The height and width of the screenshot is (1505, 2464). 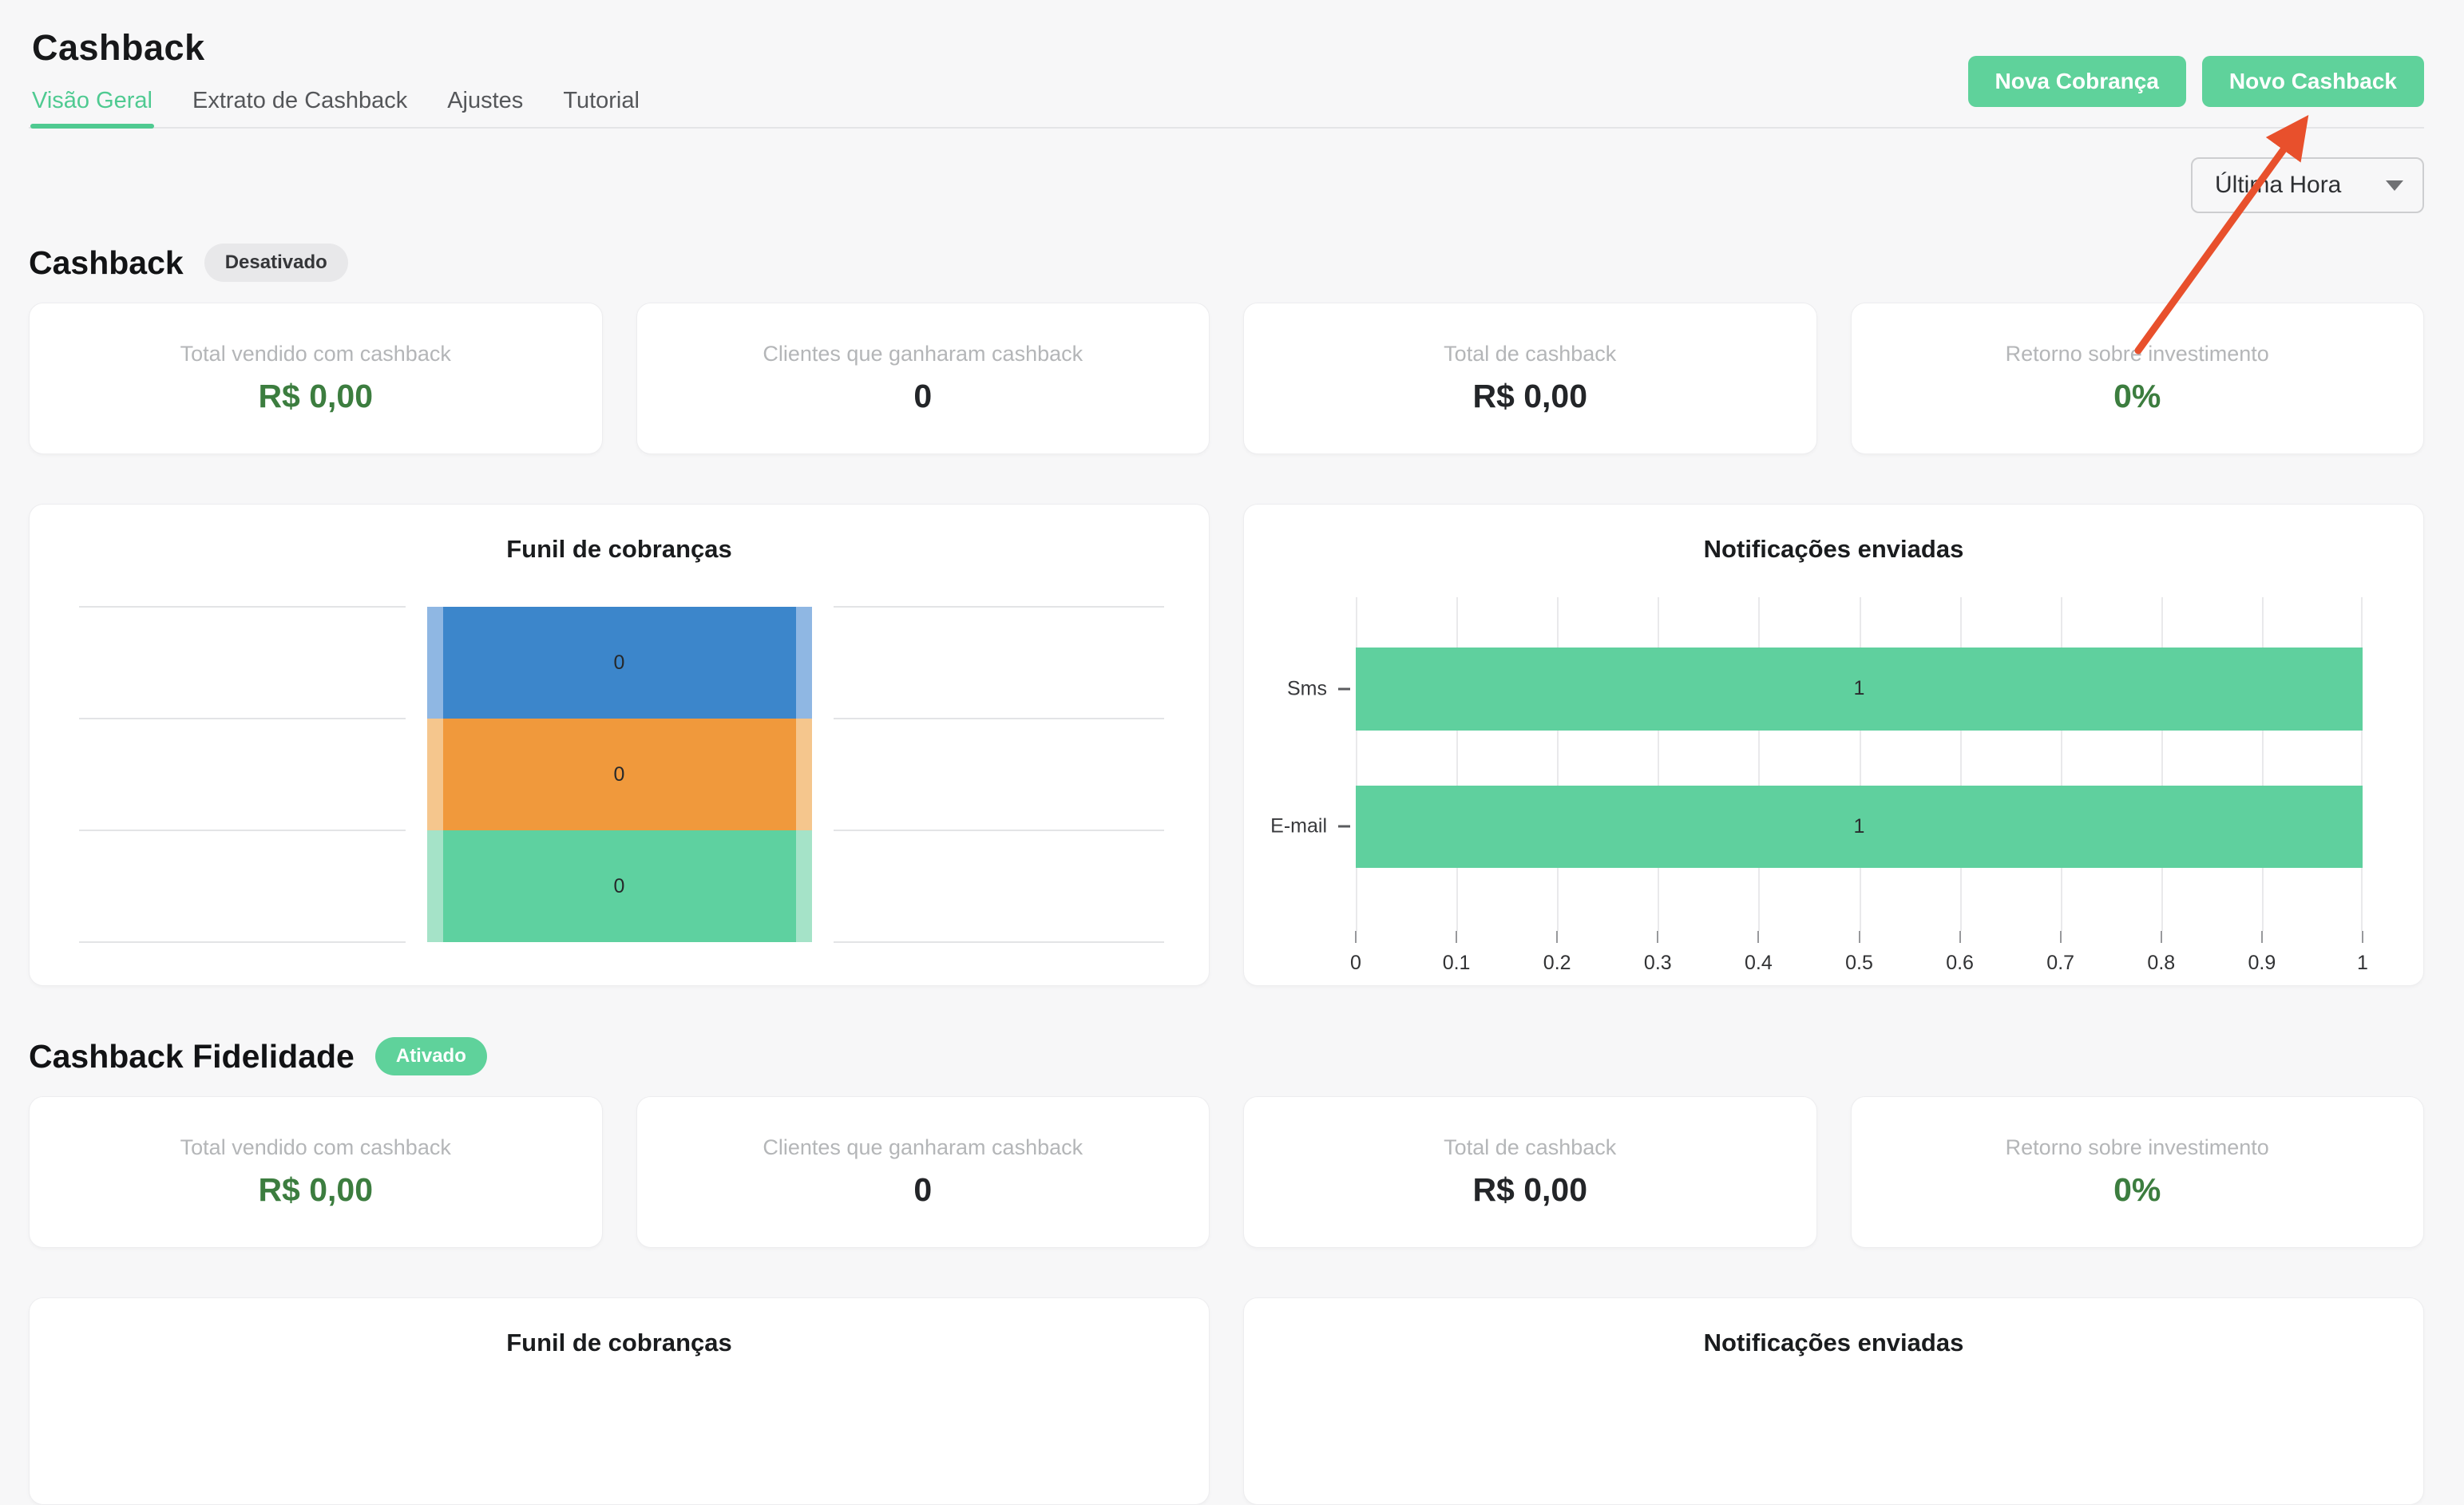 What do you see at coordinates (1355, 963) in the screenshot?
I see `x-axis-label: 0` at bounding box center [1355, 963].